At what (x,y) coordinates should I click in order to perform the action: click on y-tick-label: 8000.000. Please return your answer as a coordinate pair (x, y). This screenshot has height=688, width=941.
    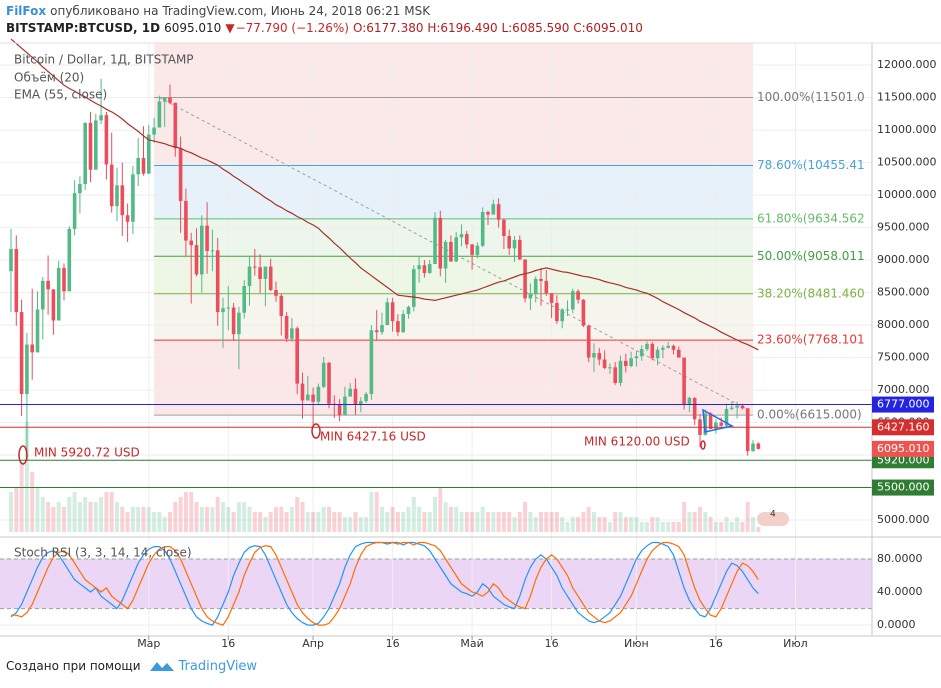
    Looking at the image, I should click on (903, 324).